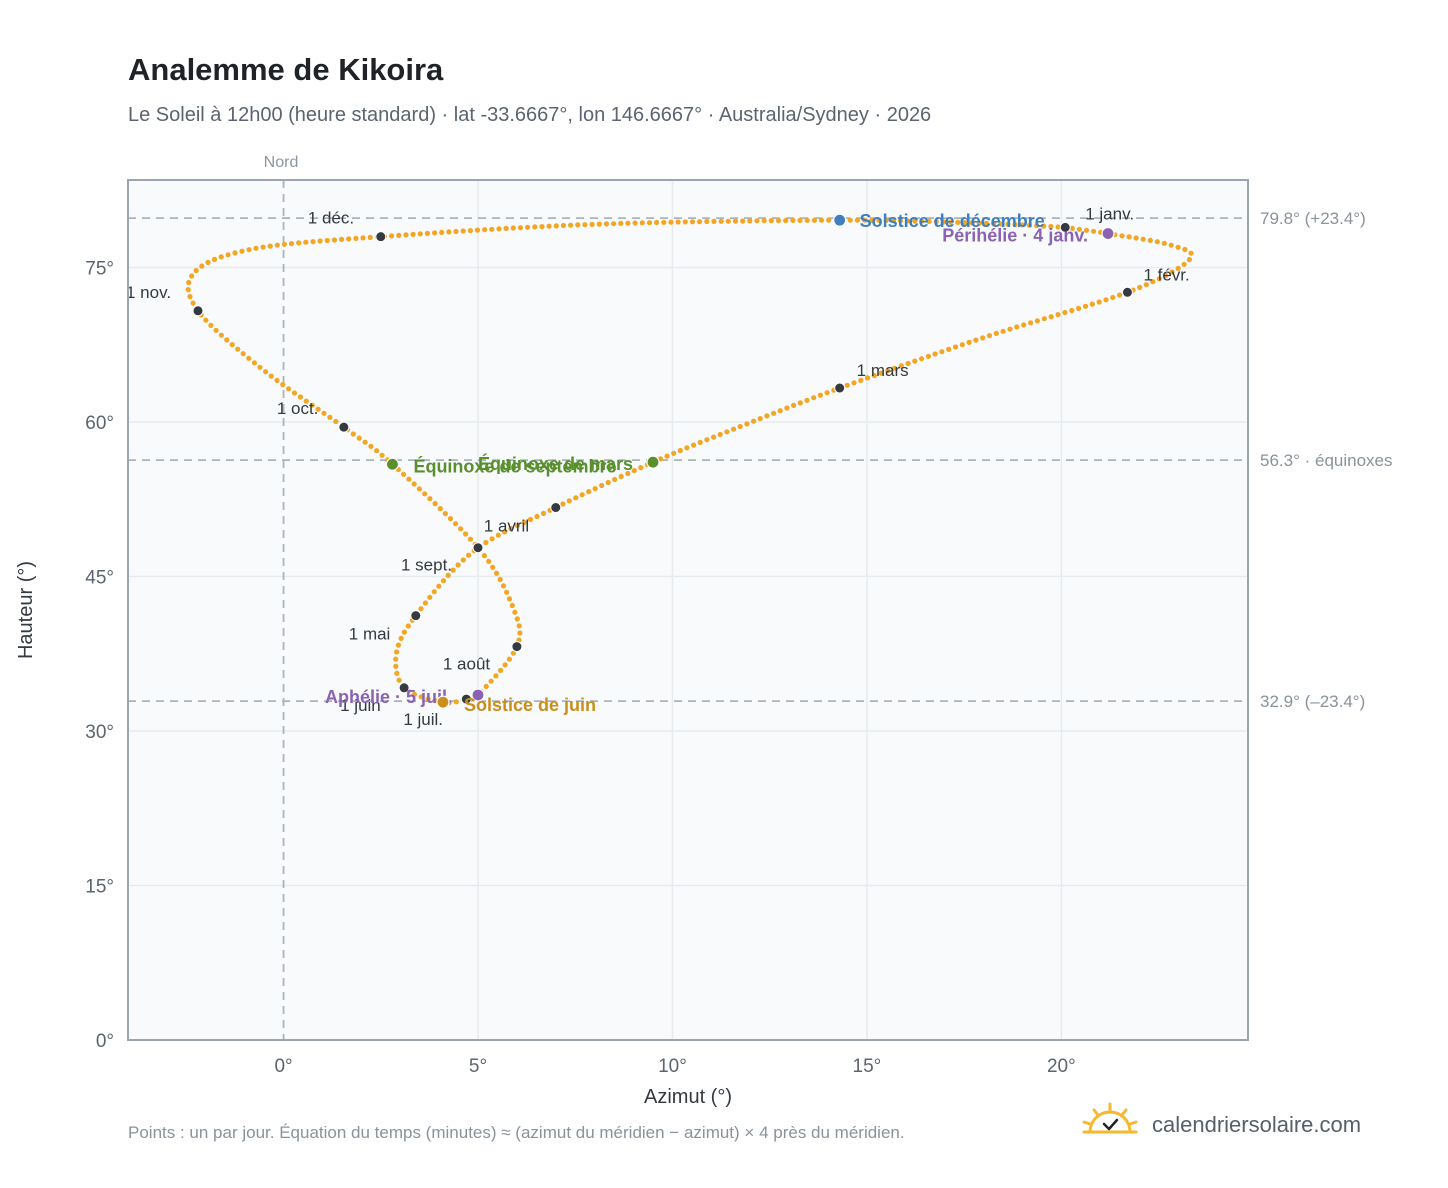 This screenshot has height=1188, width=1448. I want to click on month-label: 1 oct., so click(298, 408).